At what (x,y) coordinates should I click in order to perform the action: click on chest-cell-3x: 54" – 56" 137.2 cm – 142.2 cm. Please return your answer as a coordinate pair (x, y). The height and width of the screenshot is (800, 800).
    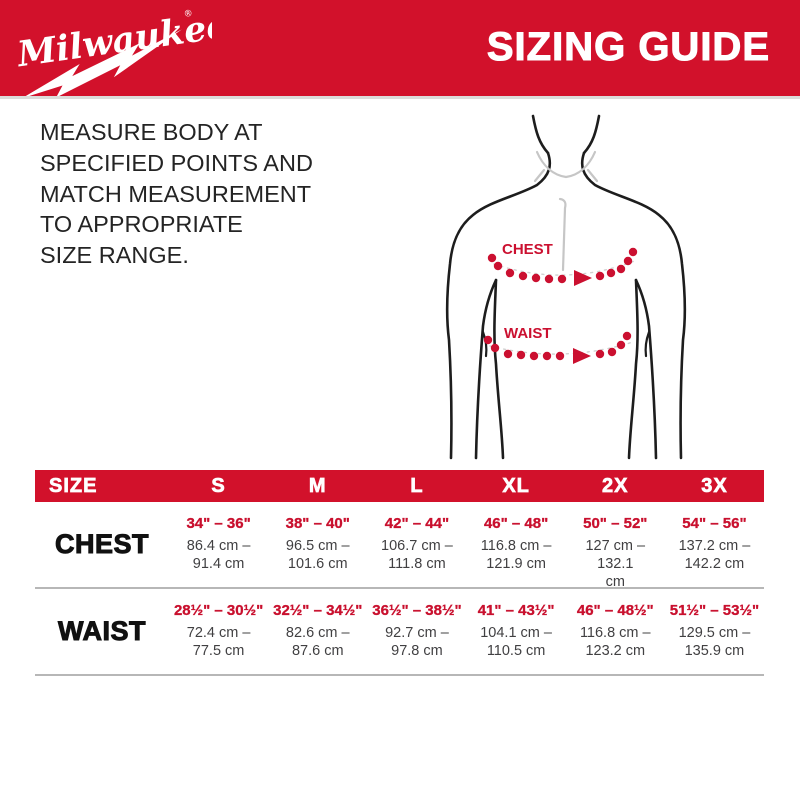
    Looking at the image, I should click on (714, 544).